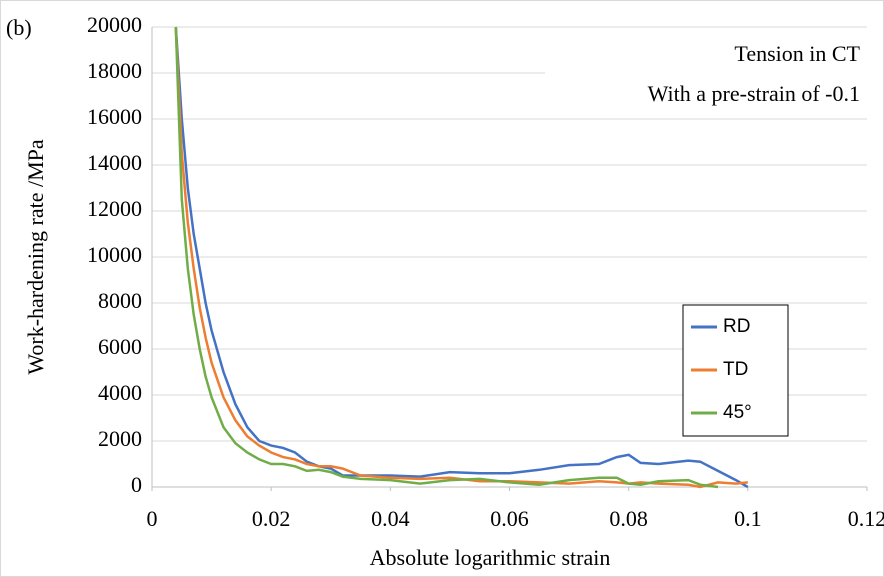 The width and height of the screenshot is (884, 577). What do you see at coordinates (120, 438) in the screenshot?
I see `y-tick-label: 2000` at bounding box center [120, 438].